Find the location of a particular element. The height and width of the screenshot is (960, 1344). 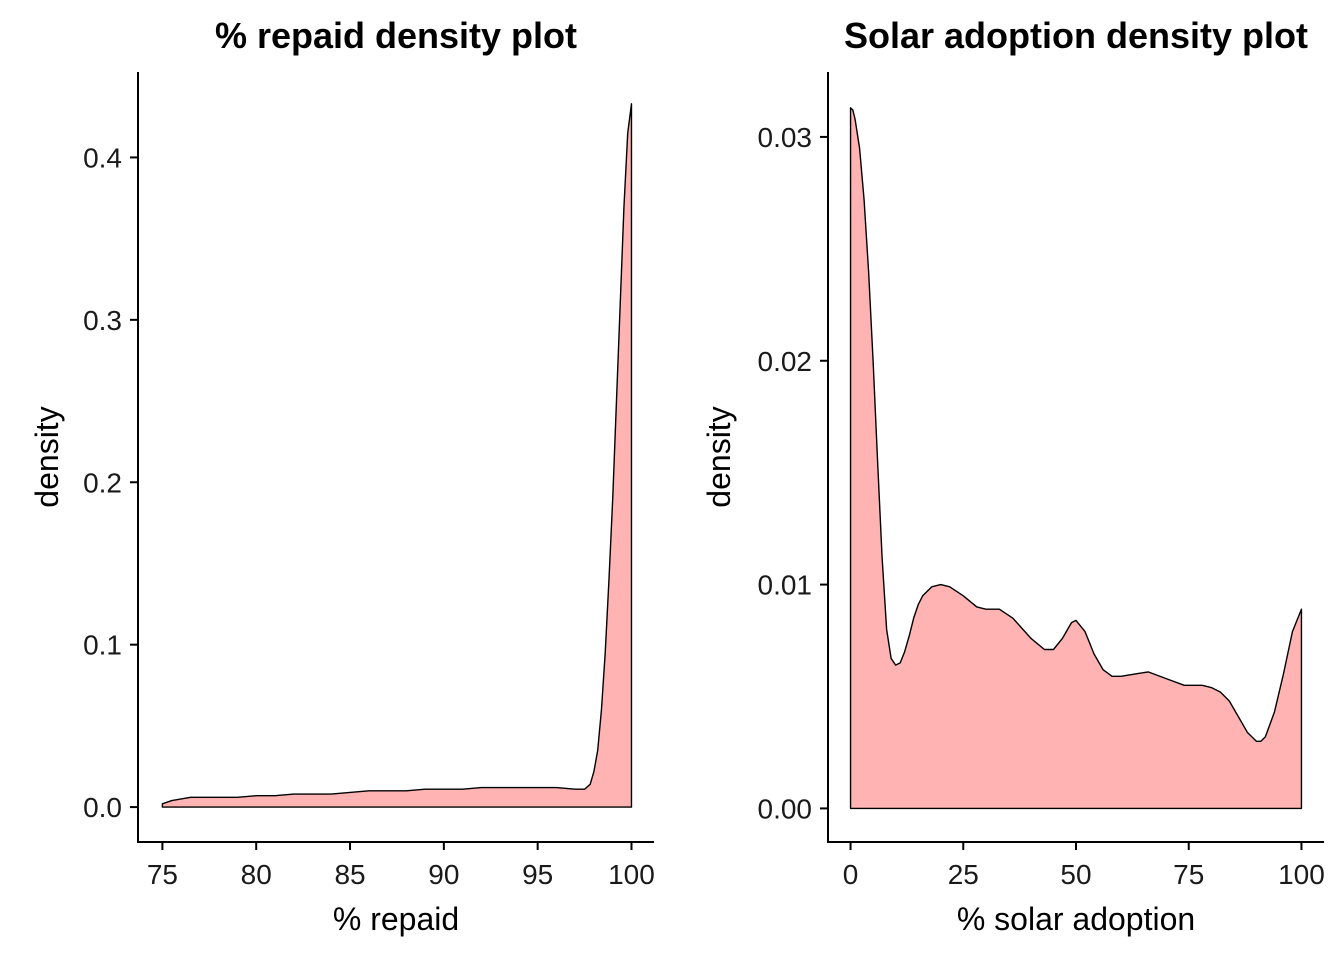

x-tick-label: 80 is located at coordinates (256, 874).